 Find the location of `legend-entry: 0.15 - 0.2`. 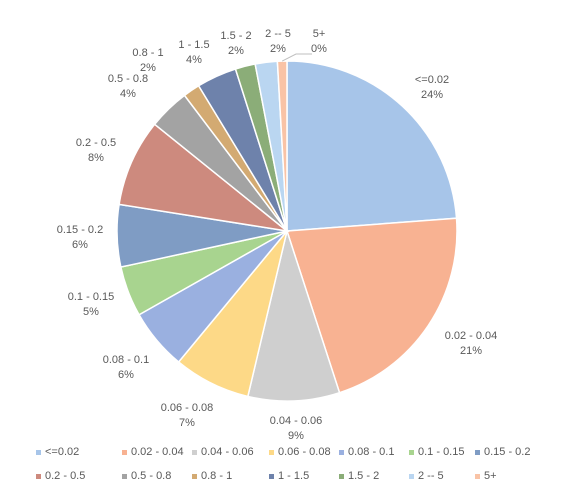

legend-entry: 0.15 - 0.2 is located at coordinates (502, 452).